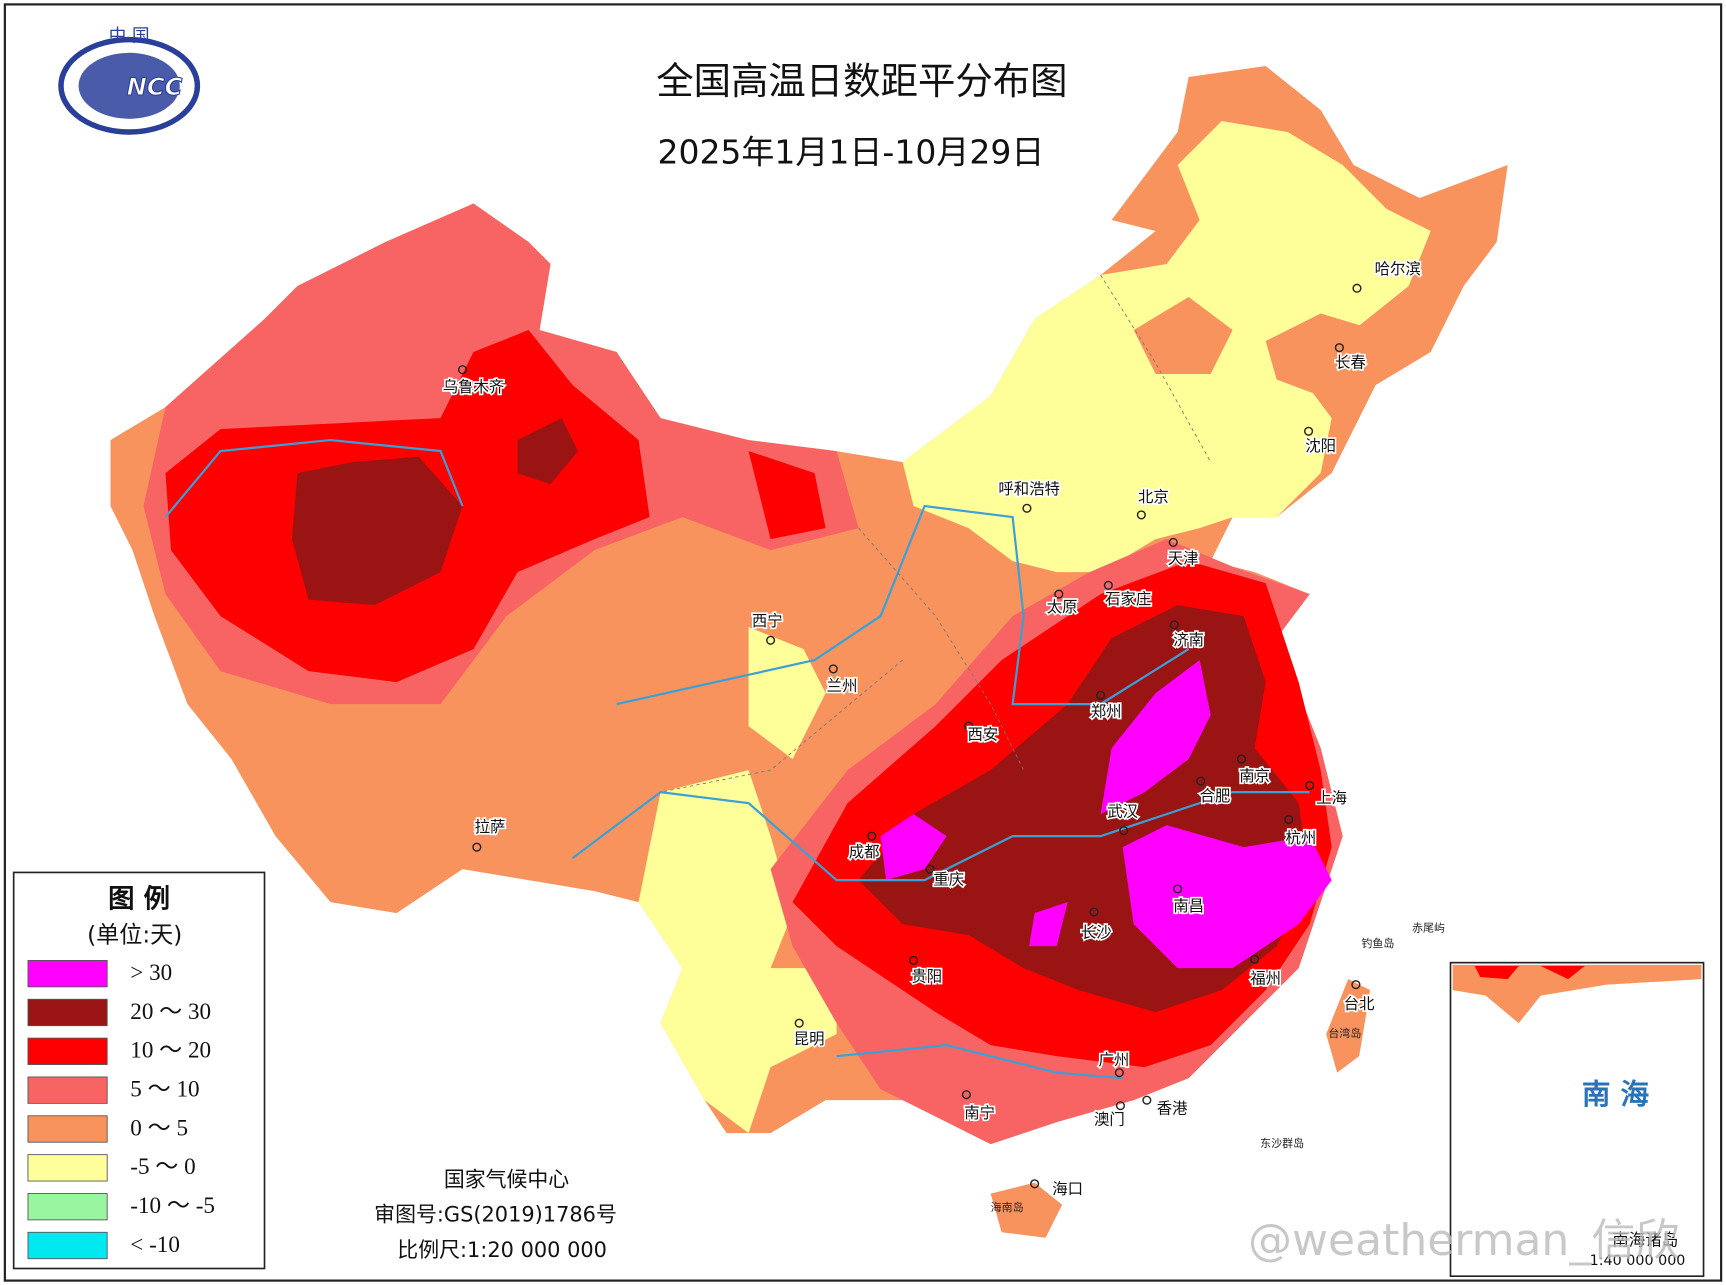 The image size is (1726, 1285). What do you see at coordinates (1350, 363) in the screenshot?
I see `city-label: 长春` at bounding box center [1350, 363].